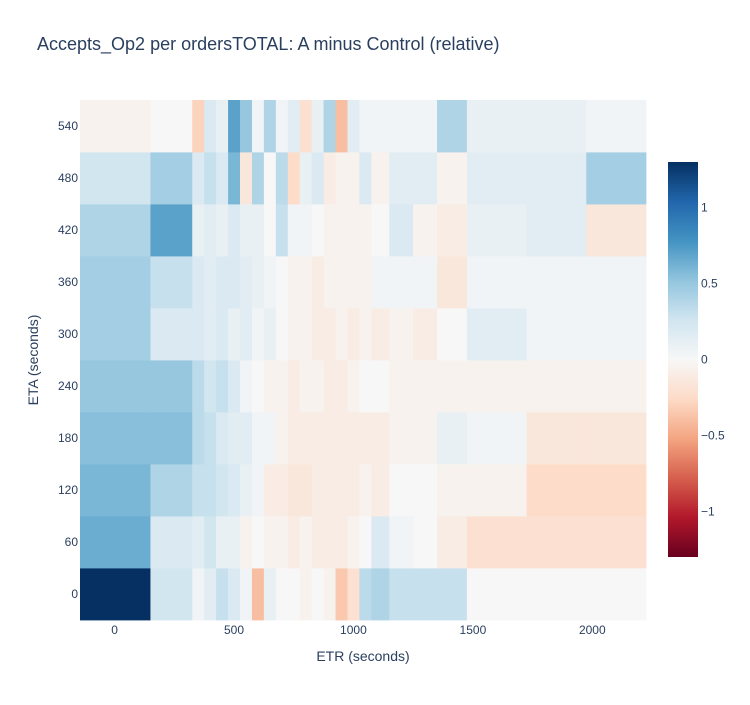  Describe the element at coordinates (704, 360) in the screenshot. I see `colorbar-tick-label: 0` at that location.